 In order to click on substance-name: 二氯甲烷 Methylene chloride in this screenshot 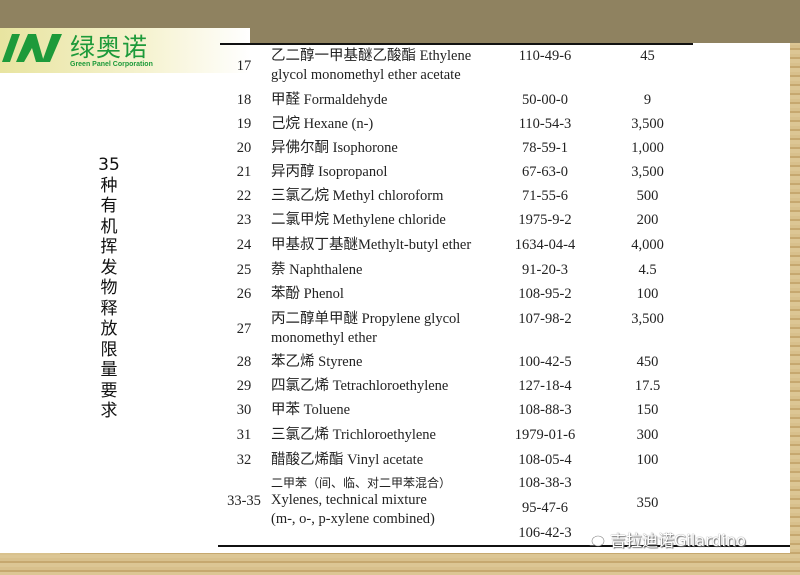, I will do `click(358, 220)`.